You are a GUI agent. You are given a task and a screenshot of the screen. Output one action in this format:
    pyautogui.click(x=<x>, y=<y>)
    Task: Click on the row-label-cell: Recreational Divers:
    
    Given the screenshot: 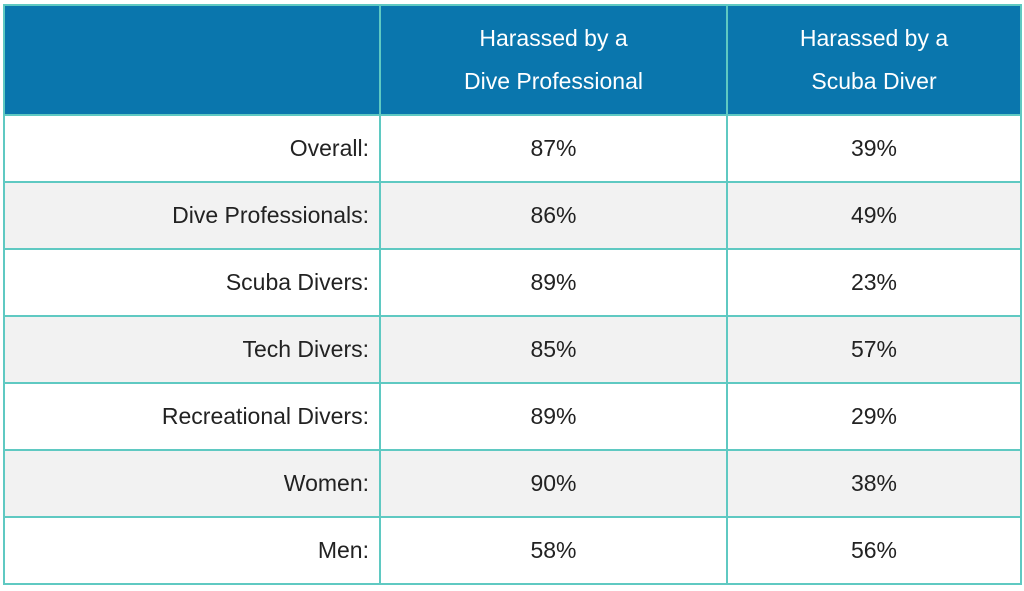 What is the action you would take?
    pyautogui.click(x=192, y=416)
    